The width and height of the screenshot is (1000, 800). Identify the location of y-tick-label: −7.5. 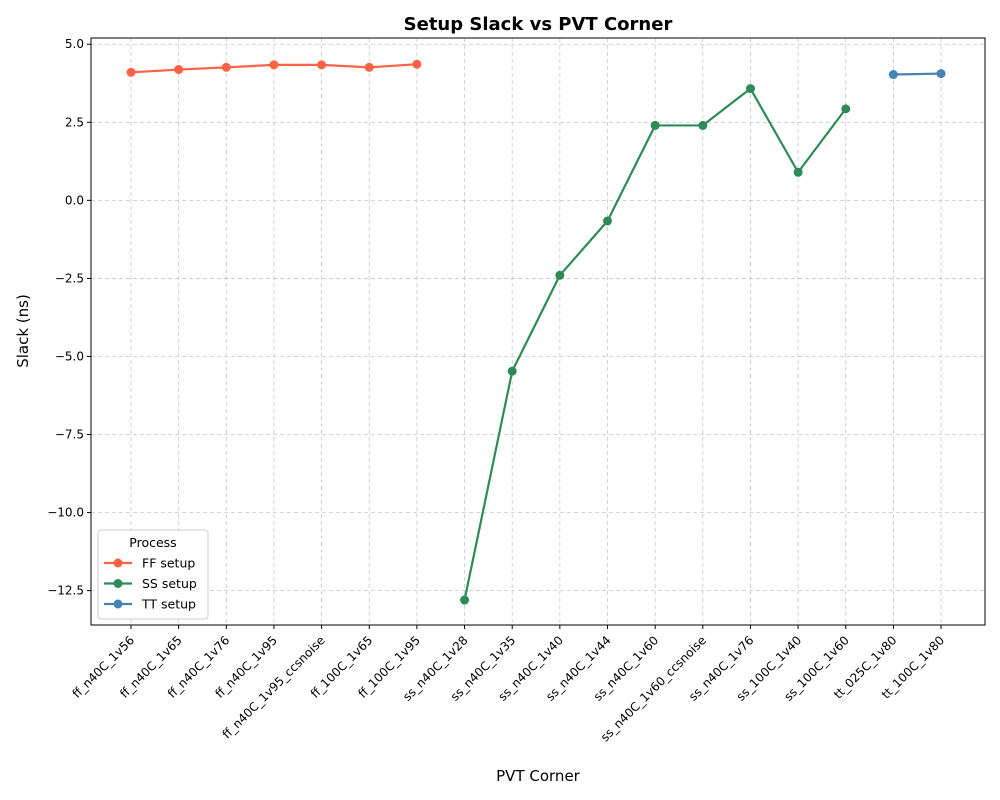
(69, 435).